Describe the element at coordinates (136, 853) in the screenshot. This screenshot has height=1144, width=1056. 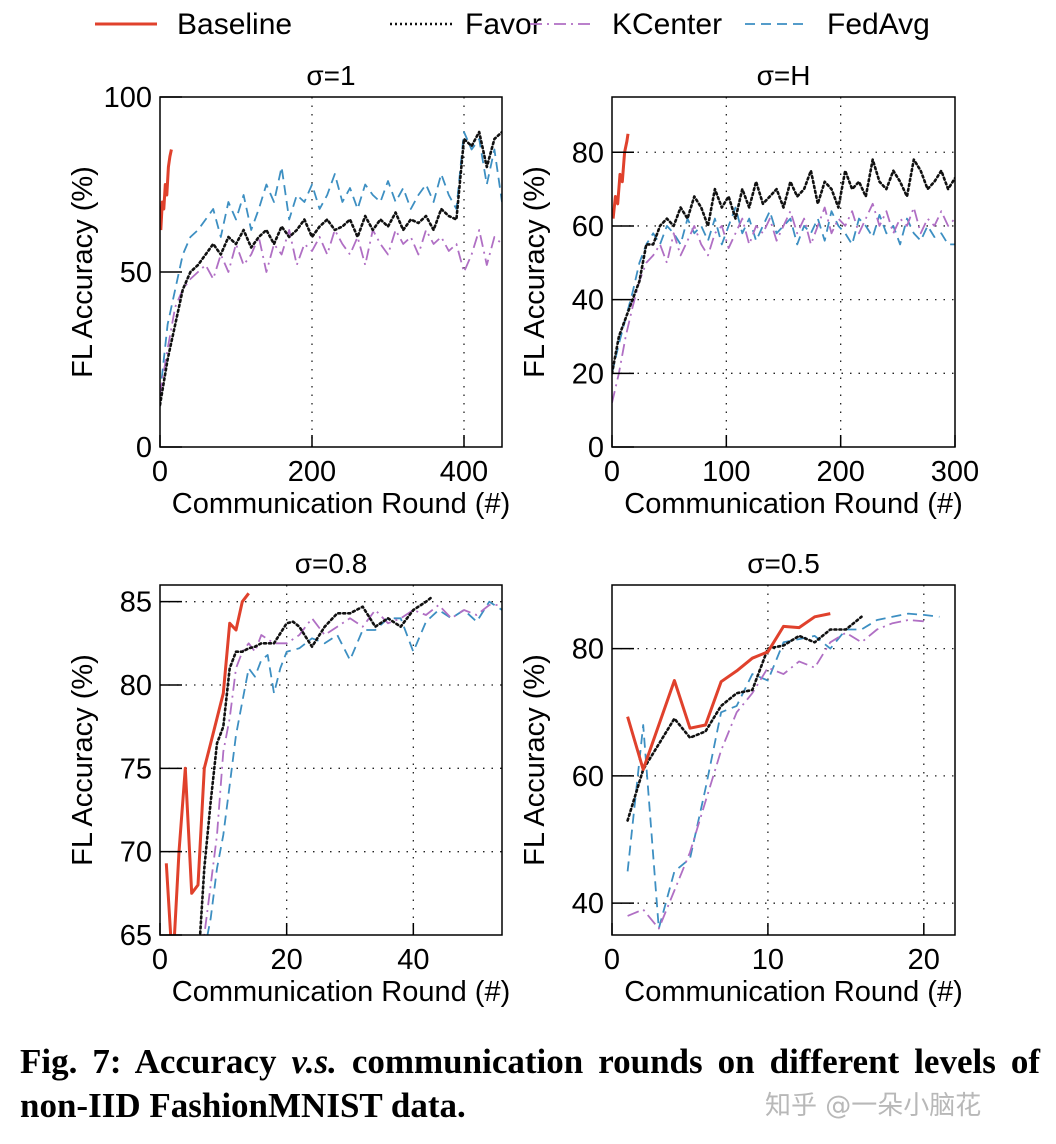
I see `y-tick-label: 70` at that location.